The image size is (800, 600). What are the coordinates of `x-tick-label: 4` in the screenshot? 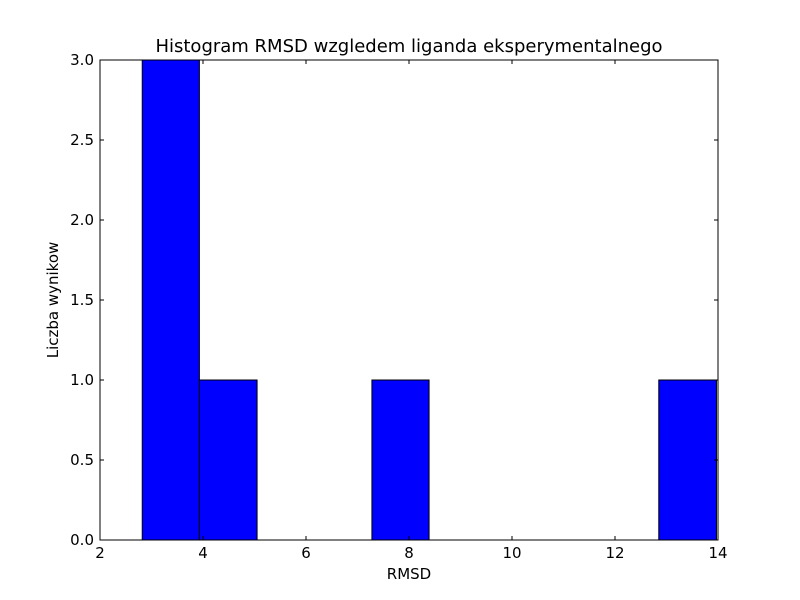 It's located at (203, 553).